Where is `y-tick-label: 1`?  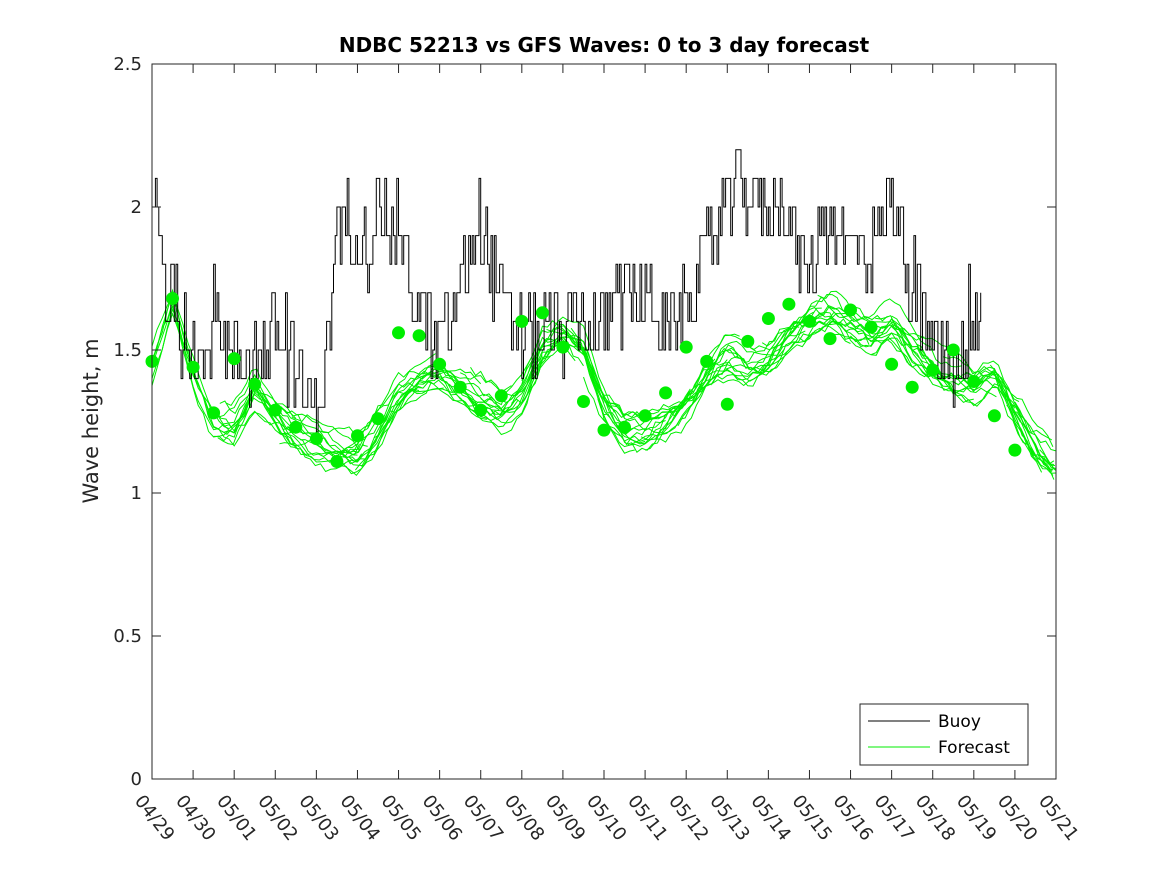 y-tick-label: 1 is located at coordinates (136, 493).